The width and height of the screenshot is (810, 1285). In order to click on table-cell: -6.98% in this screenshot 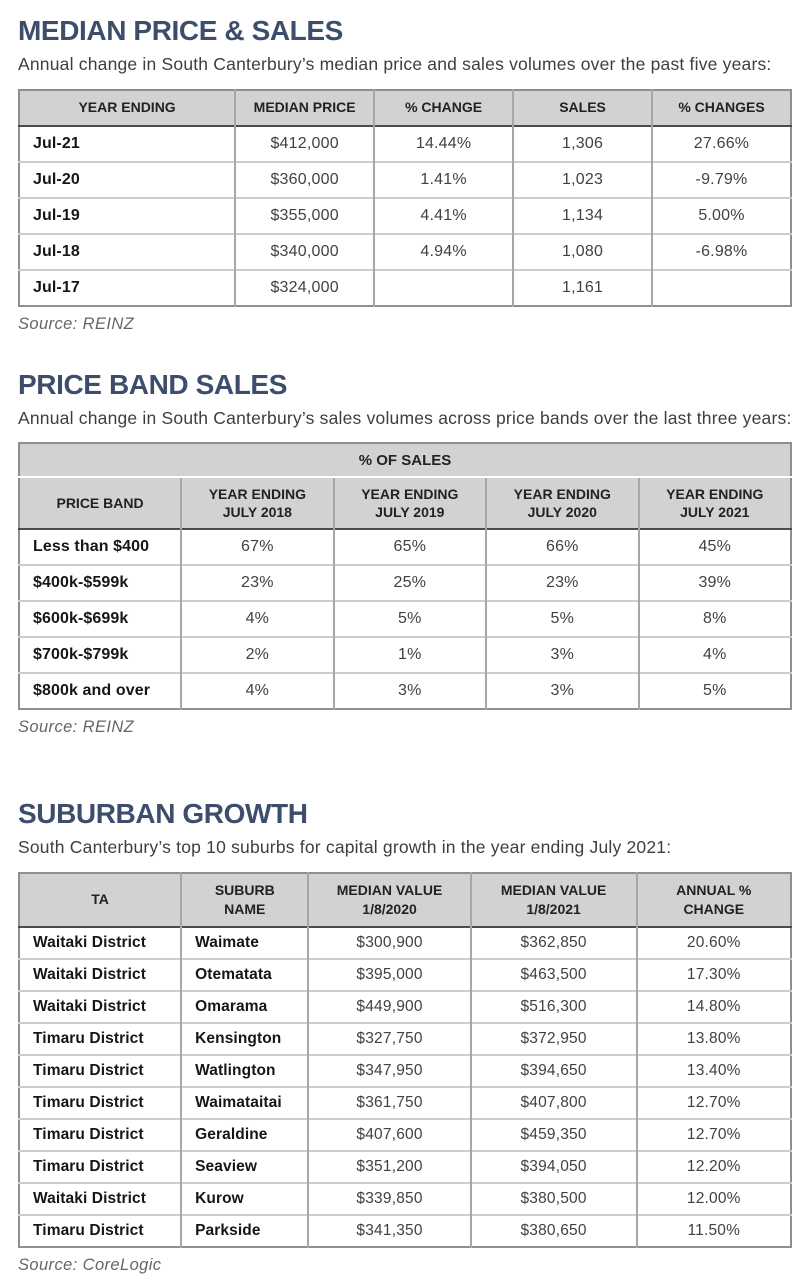, I will do `click(721, 251)`.